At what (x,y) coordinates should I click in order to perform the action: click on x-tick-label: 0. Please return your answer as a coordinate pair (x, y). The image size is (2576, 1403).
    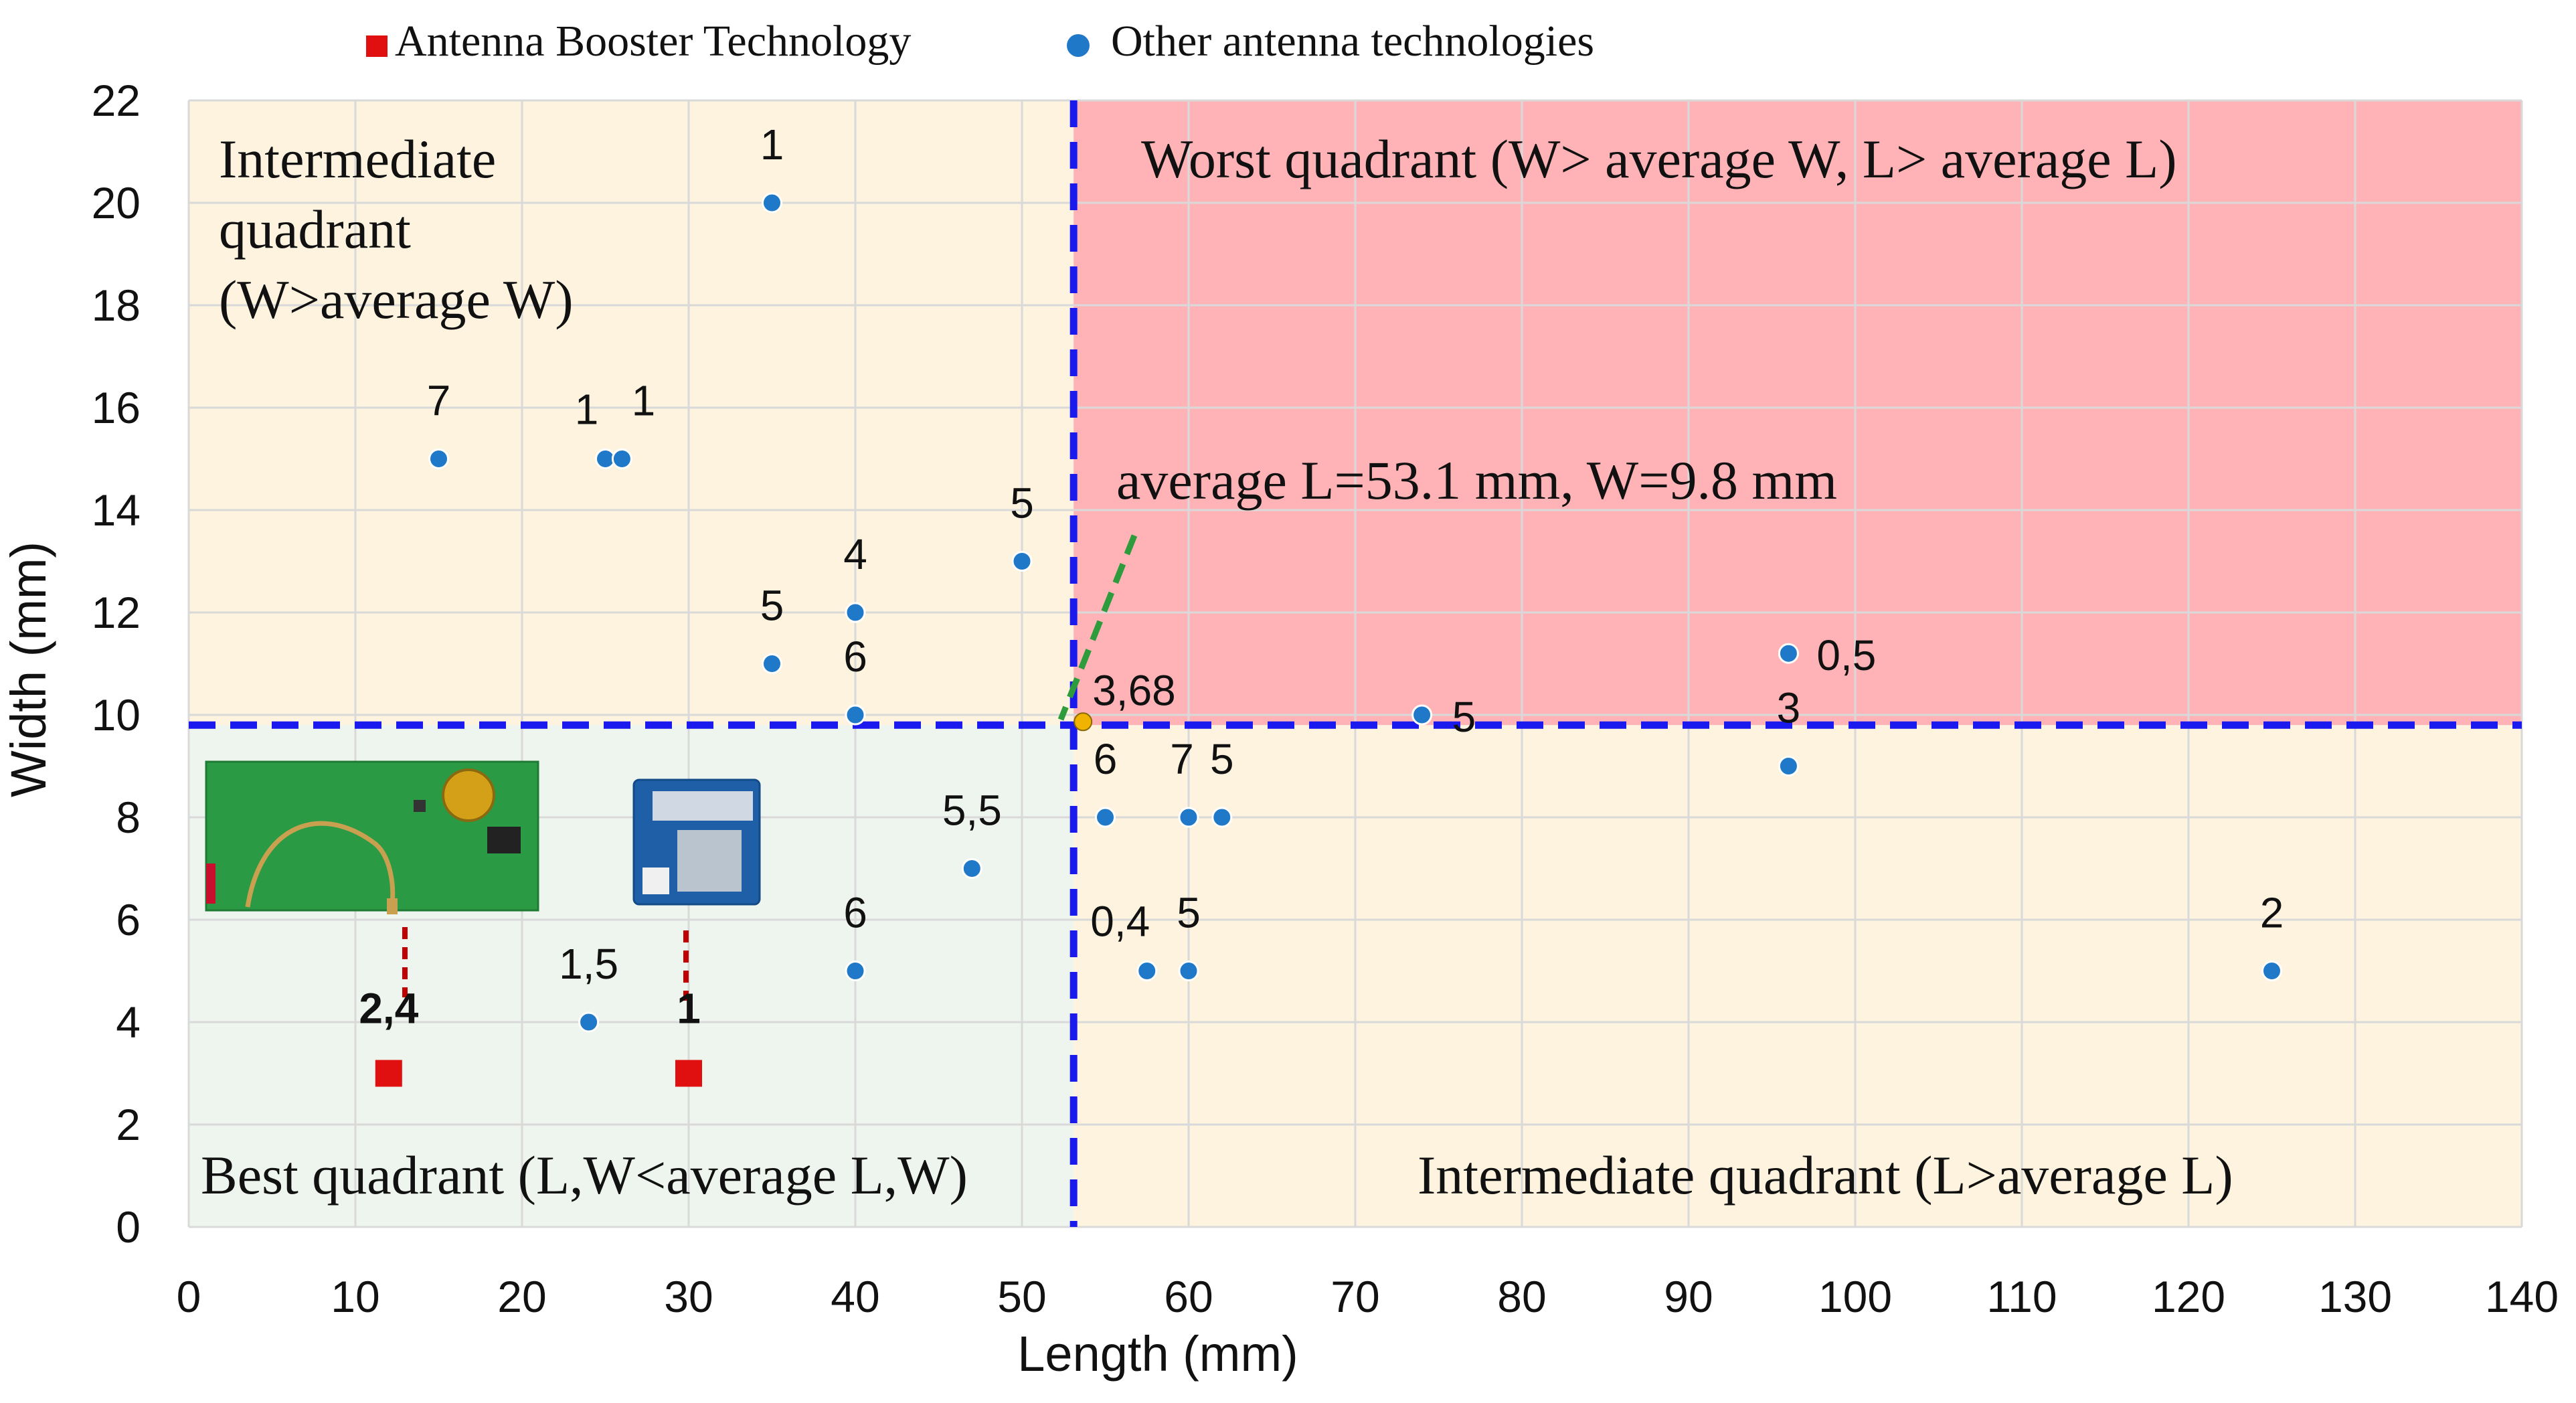
    Looking at the image, I should click on (189, 1296).